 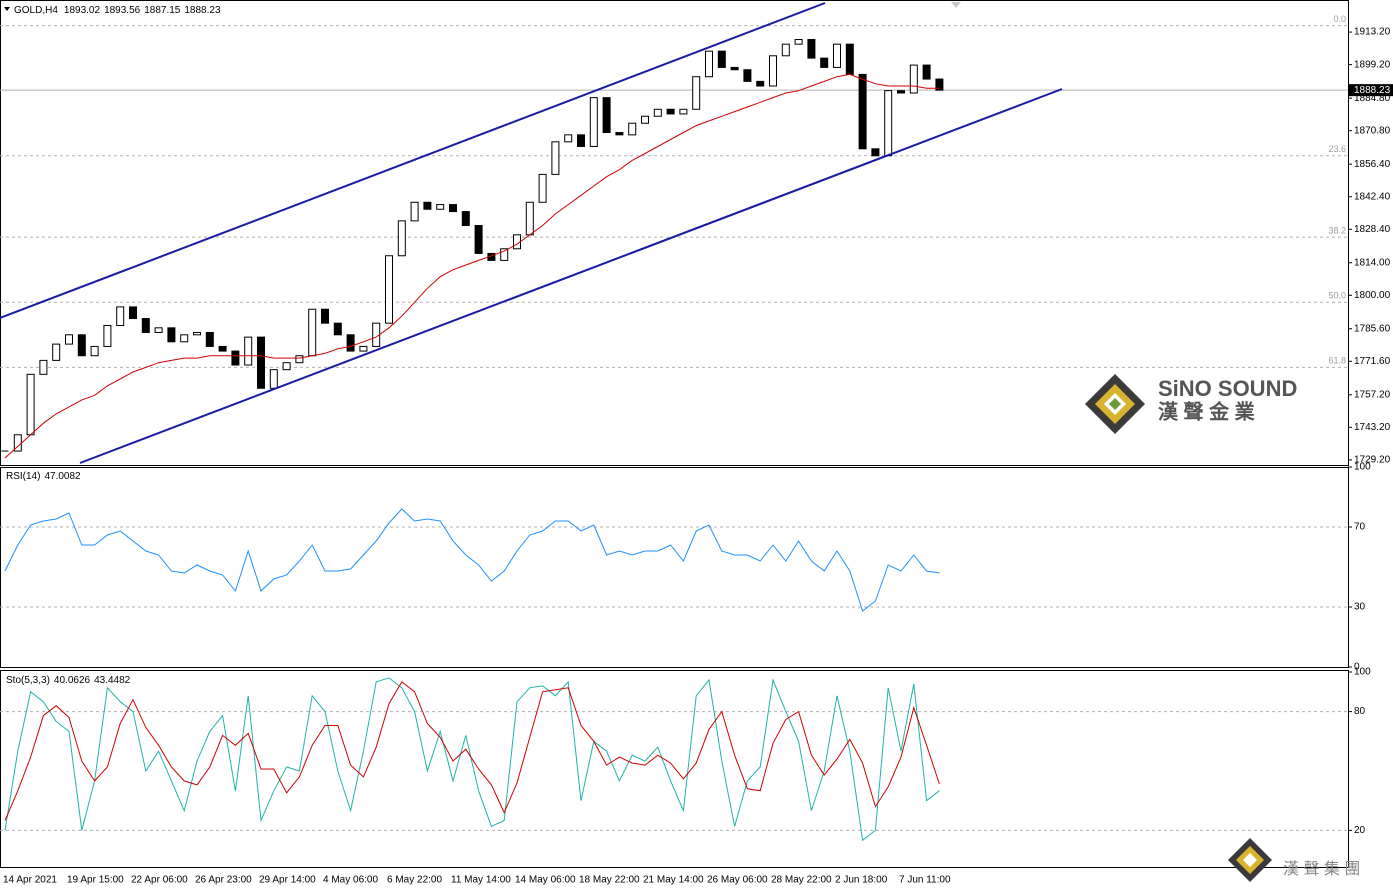 What do you see at coordinates (1372, 394) in the screenshot?
I see `y-tick-label: 1757.20` at bounding box center [1372, 394].